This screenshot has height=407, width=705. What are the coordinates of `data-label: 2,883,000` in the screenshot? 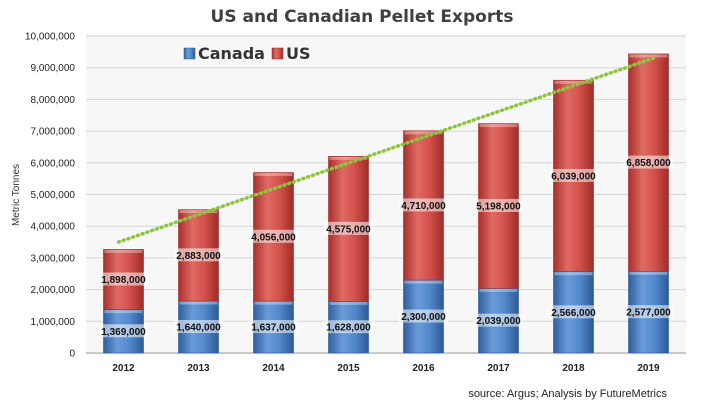 It's located at (198, 256).